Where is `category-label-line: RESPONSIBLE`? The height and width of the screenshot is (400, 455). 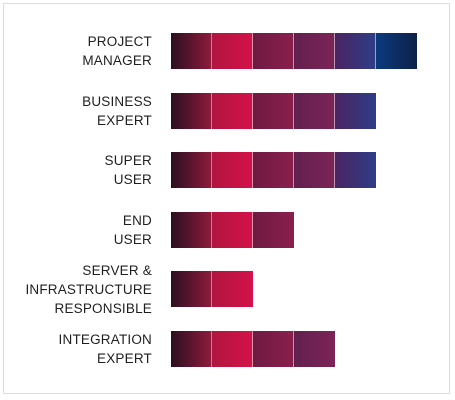 category-label-line: RESPONSIBLE is located at coordinates (103, 308).